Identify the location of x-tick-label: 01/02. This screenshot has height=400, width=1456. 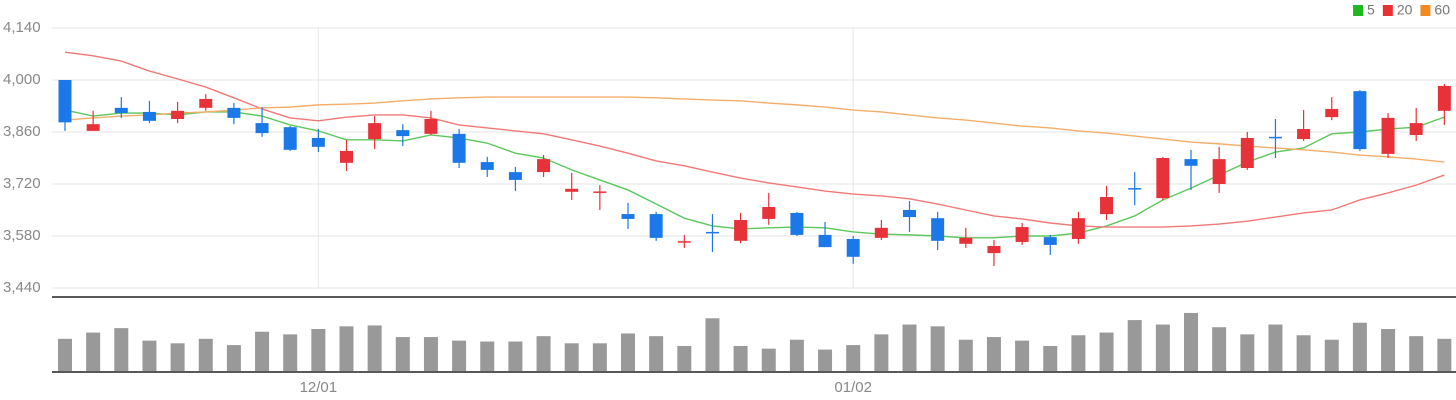
(853, 387).